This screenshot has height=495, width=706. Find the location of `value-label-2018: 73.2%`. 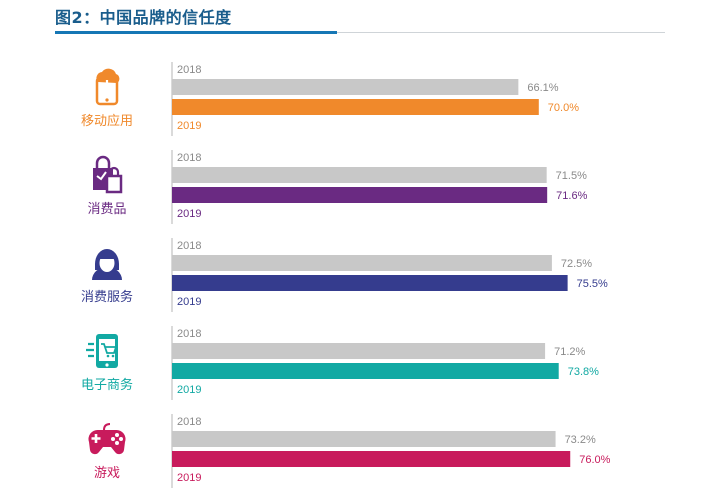

value-label-2018: 73.2% is located at coordinates (580, 440).